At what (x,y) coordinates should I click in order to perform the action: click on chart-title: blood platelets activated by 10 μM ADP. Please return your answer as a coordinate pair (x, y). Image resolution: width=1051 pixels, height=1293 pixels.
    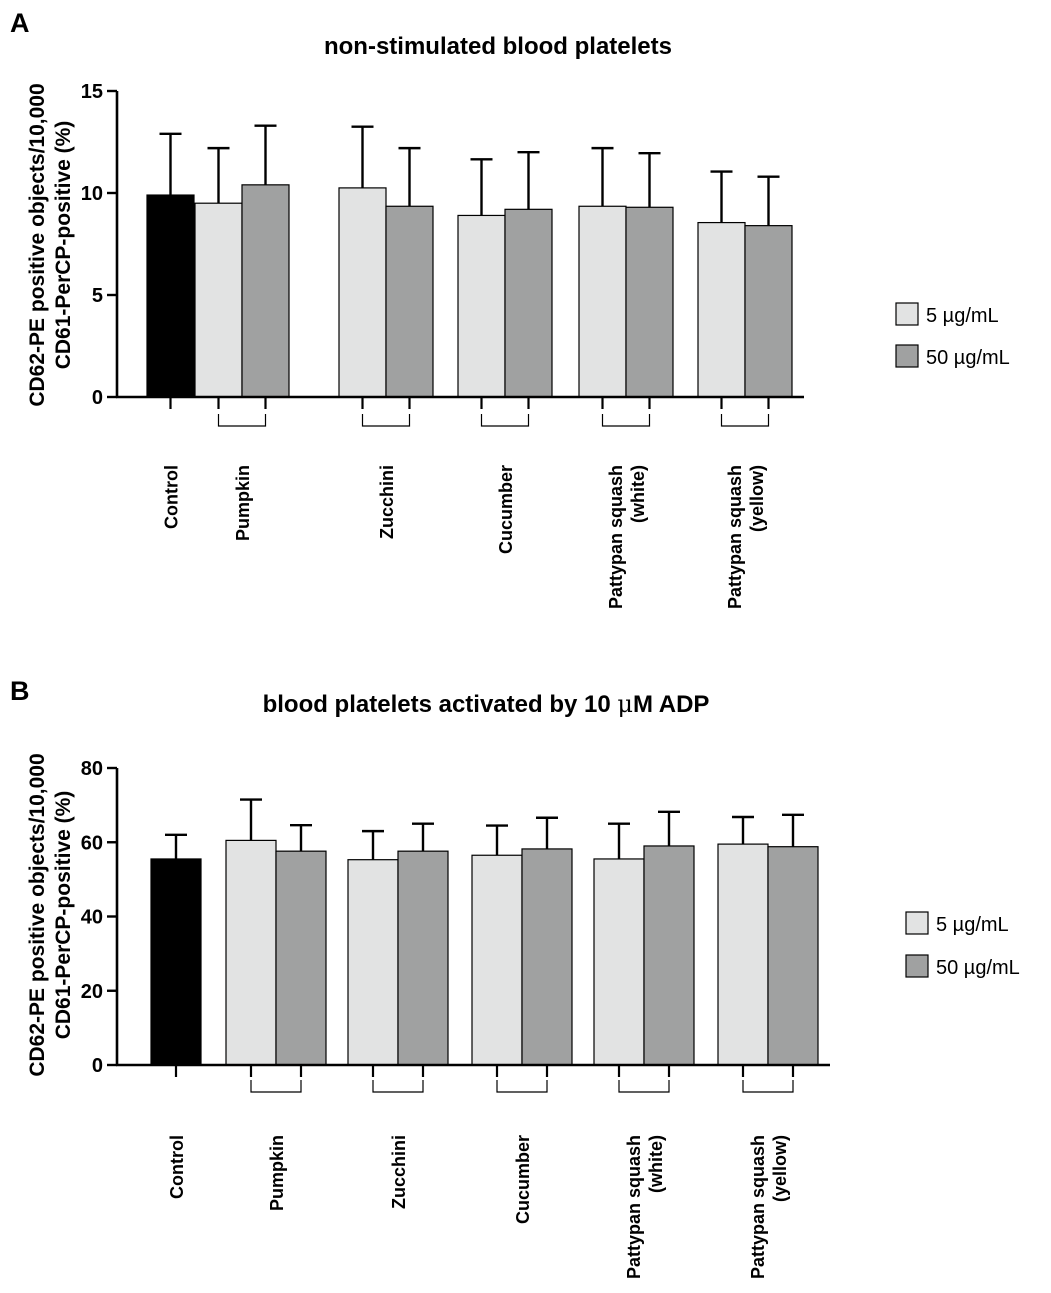
    Looking at the image, I should click on (486, 704).